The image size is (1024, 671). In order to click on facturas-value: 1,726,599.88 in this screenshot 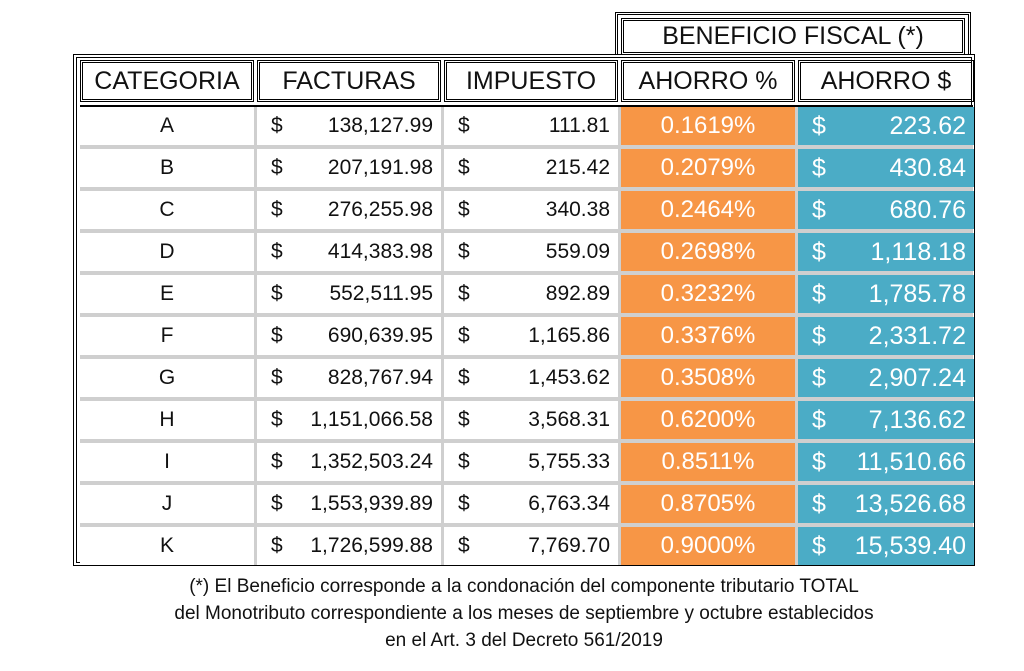, I will do `click(371, 545)`.